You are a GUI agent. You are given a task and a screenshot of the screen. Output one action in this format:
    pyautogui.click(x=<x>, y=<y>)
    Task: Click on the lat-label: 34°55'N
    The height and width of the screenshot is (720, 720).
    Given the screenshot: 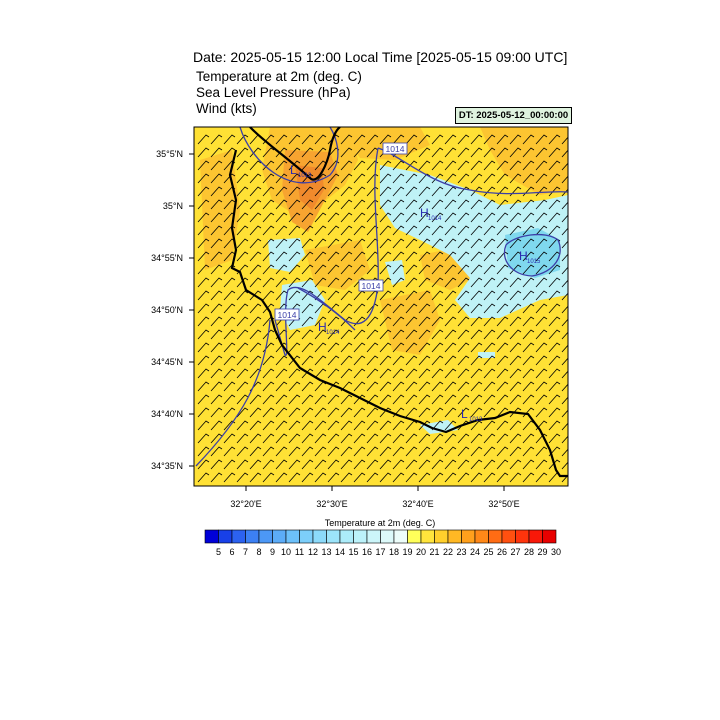 What is the action you would take?
    pyautogui.click(x=167, y=258)
    